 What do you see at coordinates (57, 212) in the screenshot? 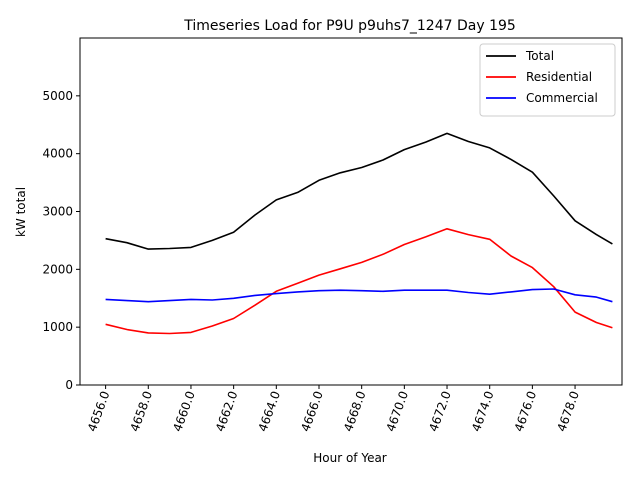
I see `y-tick-label: 3000` at bounding box center [57, 212].